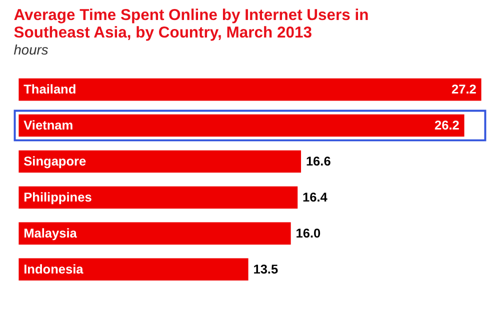 The width and height of the screenshot is (500, 316). What do you see at coordinates (58, 196) in the screenshot?
I see `y-tick-label: Philippines` at bounding box center [58, 196].